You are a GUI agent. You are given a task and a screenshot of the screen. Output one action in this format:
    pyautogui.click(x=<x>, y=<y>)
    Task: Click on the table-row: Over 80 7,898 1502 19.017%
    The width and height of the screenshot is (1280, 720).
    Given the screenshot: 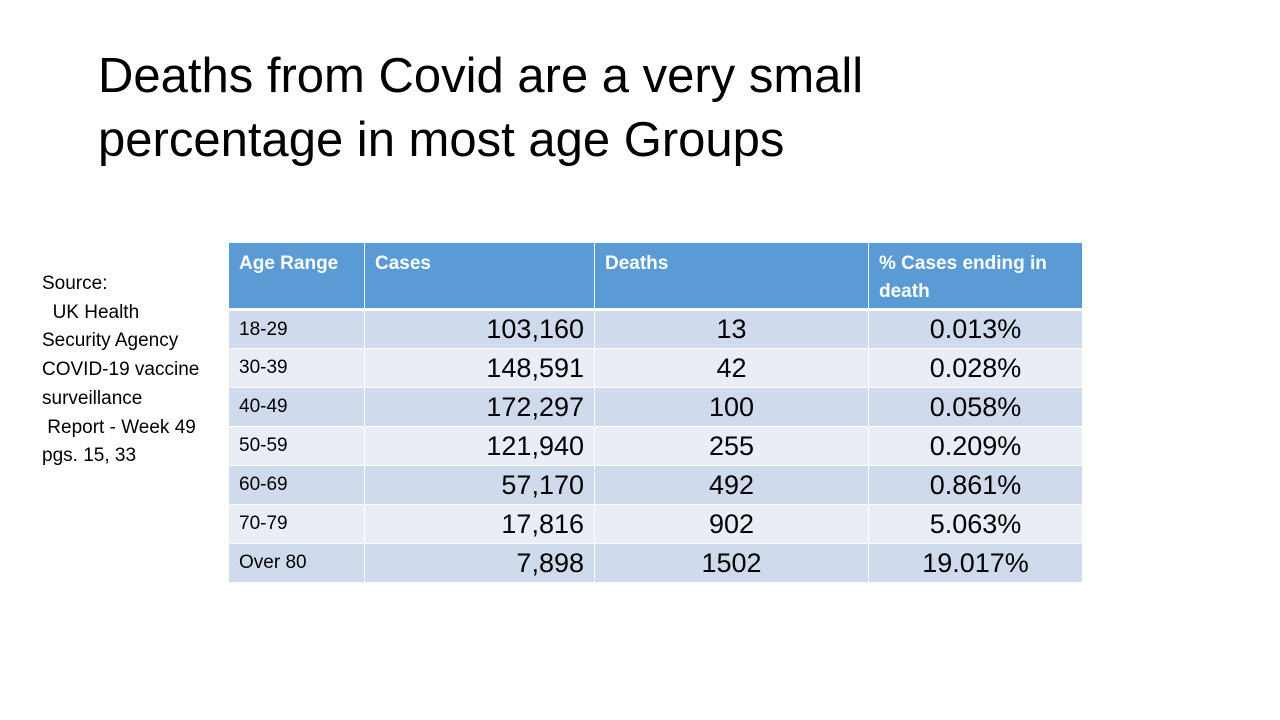 What is the action you would take?
    pyautogui.click(x=655, y=563)
    